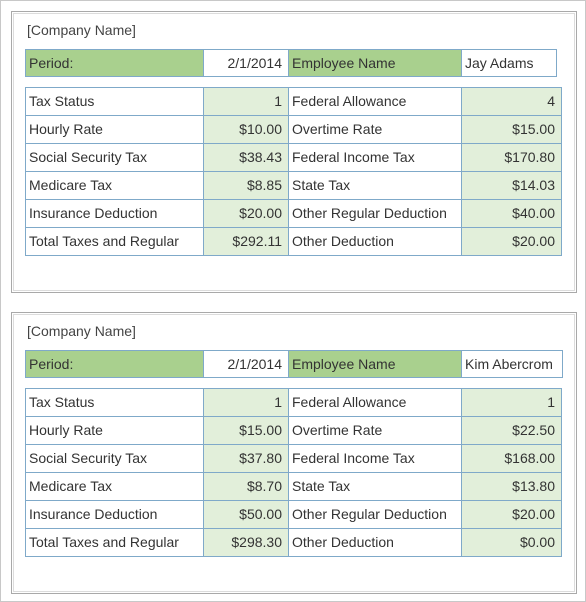 The height and width of the screenshot is (602, 586). What do you see at coordinates (511, 542) in the screenshot?
I see `field-value: $0.00` at bounding box center [511, 542].